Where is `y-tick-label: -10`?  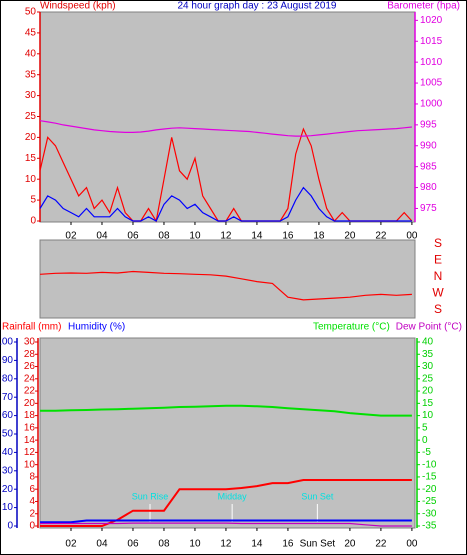 y-tick-label: -10 is located at coordinates (429, 464).